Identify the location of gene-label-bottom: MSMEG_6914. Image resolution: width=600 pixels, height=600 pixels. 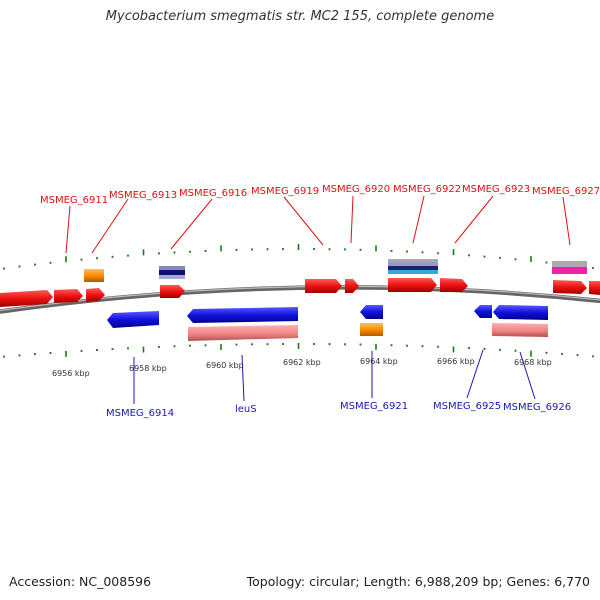
(140, 413).